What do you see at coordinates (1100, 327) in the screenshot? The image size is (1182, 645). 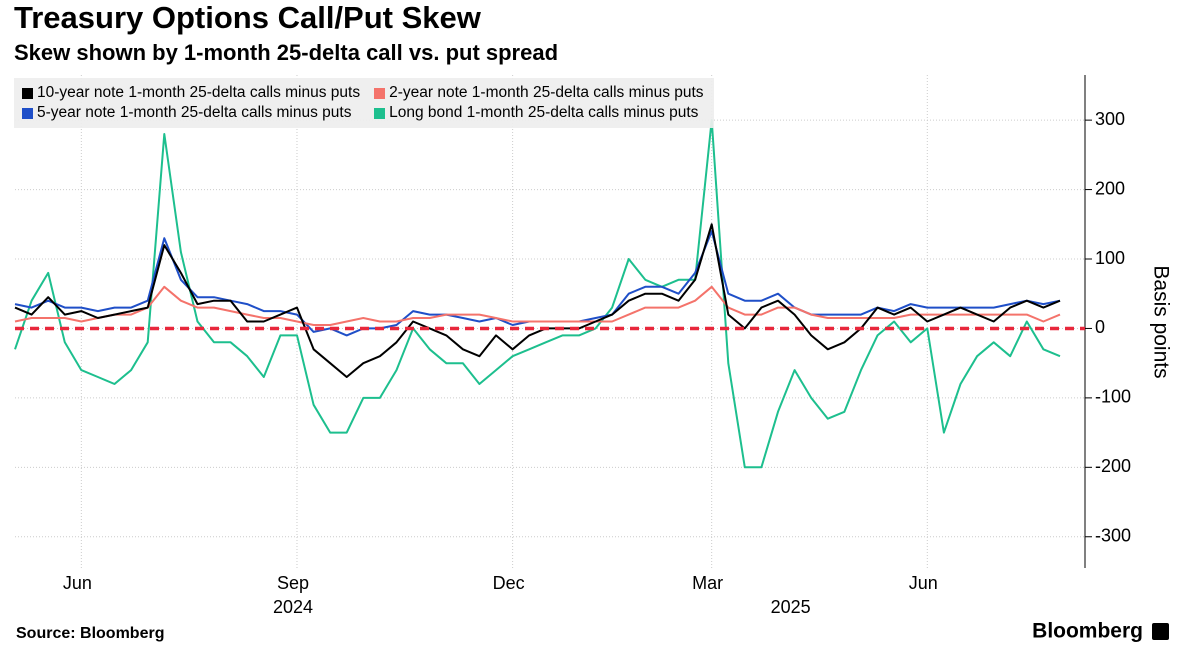 I see `y-tick-label: 0` at bounding box center [1100, 327].